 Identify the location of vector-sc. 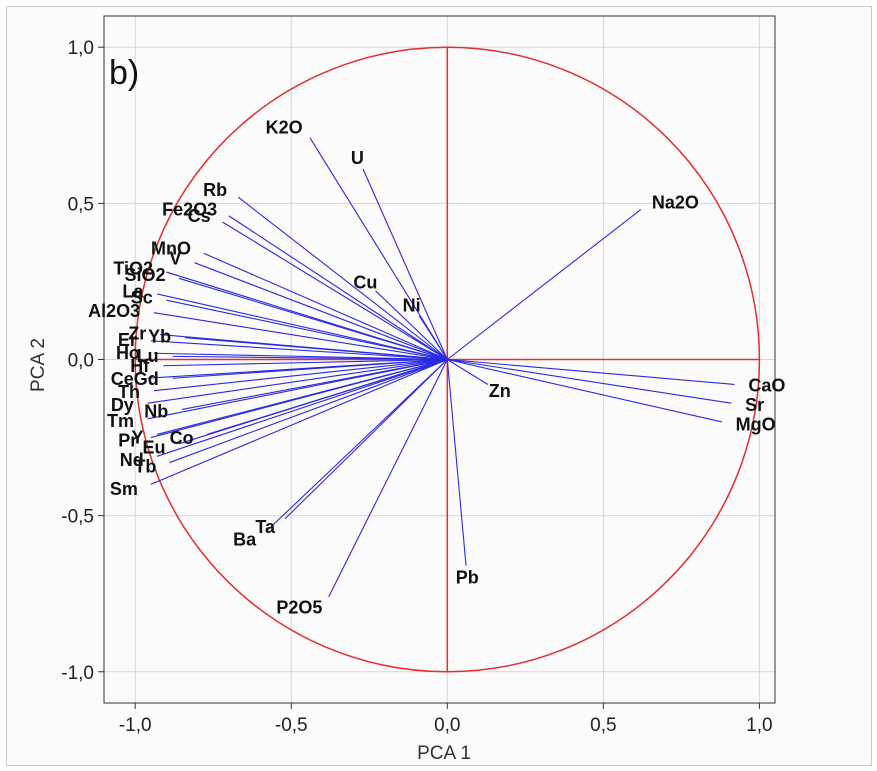
(307, 330).